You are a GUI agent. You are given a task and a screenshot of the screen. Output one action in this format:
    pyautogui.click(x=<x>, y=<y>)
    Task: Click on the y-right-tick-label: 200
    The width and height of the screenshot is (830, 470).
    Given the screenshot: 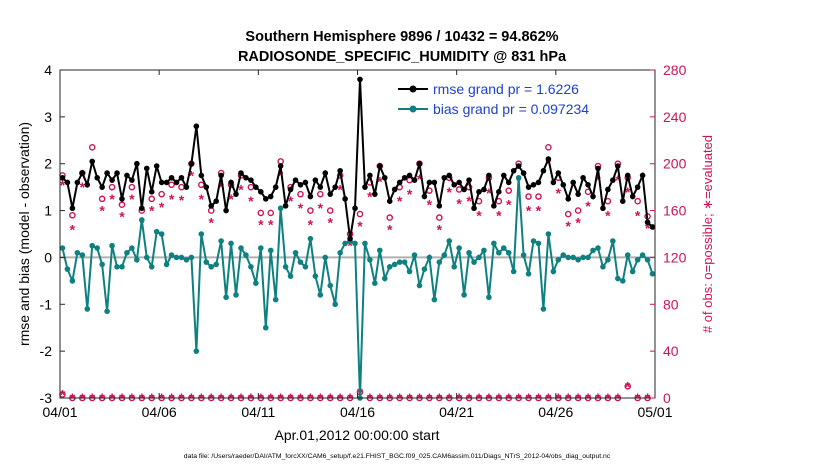 What is the action you would take?
    pyautogui.click(x=675, y=164)
    